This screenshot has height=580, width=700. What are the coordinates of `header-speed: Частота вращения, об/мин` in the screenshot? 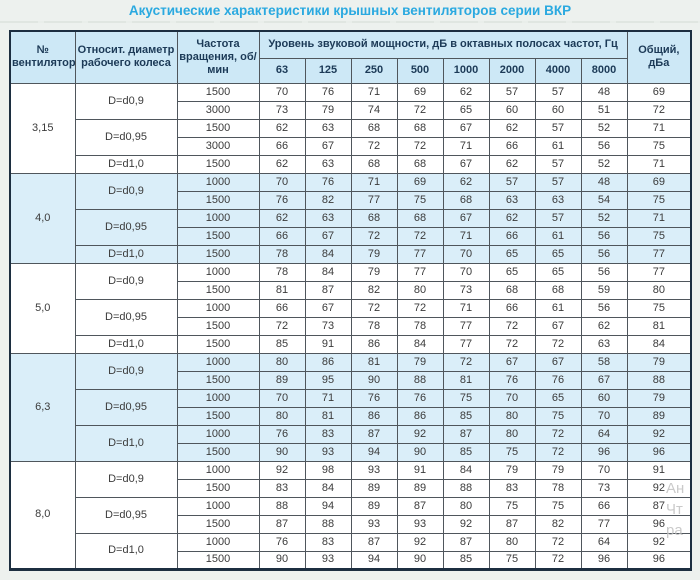 It's located at (218, 57).